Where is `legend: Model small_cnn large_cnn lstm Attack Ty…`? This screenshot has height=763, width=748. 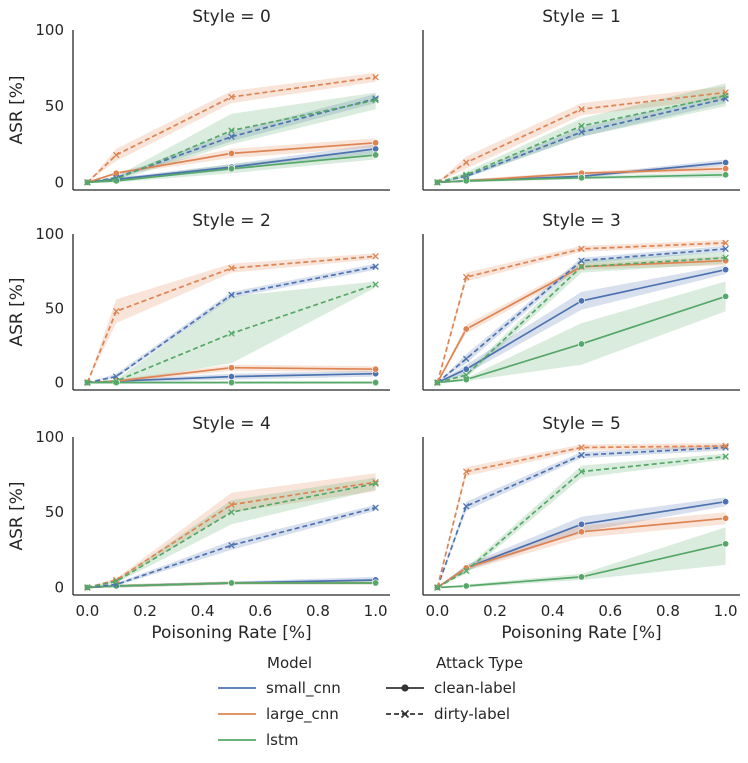
legend: Model small_cnn large_cnn lstm Attack Ty… is located at coordinates (370, 701).